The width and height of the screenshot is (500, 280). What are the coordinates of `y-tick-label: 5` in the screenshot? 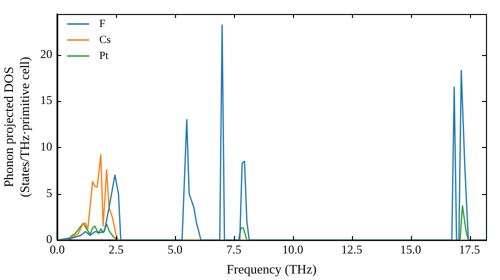 It's located at (49, 193).